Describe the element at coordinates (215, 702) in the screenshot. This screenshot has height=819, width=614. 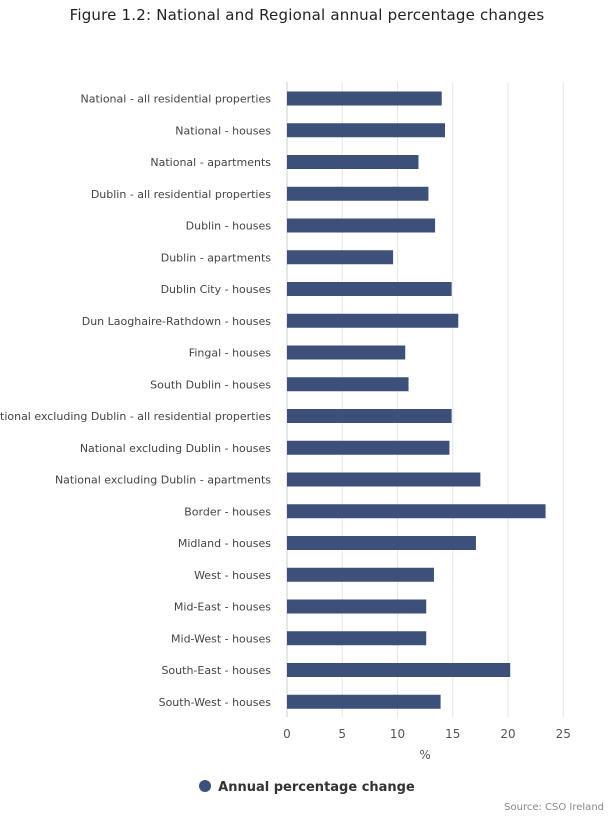
I see `category-label: South-West - houses` at that location.